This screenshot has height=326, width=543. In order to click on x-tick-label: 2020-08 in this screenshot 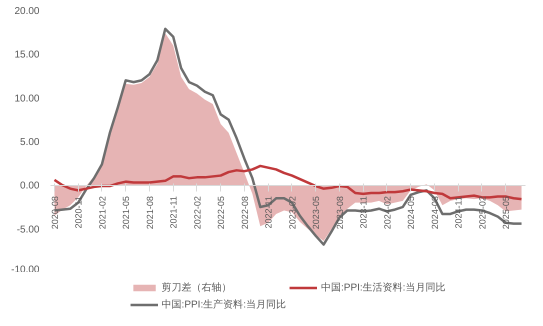, I will do `click(55, 213)`.